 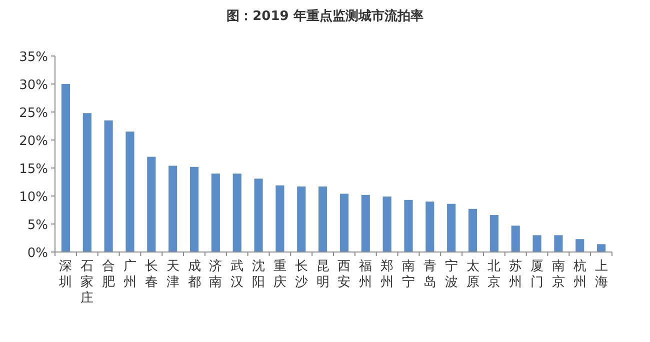 What do you see at coordinates (579, 274) in the screenshot?
I see `x-tick-label: 杭州` at bounding box center [579, 274].